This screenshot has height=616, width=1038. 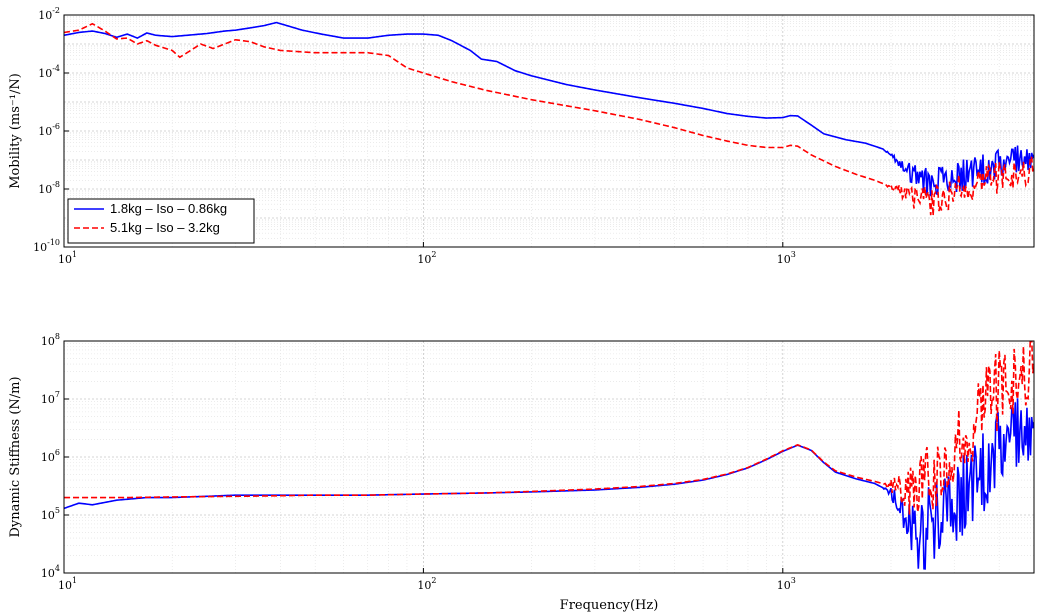 I want to click on legend: 1.8kg – Iso – 0.86kg 5.1kg – Iso – 3.2kg, so click(x=161, y=221).